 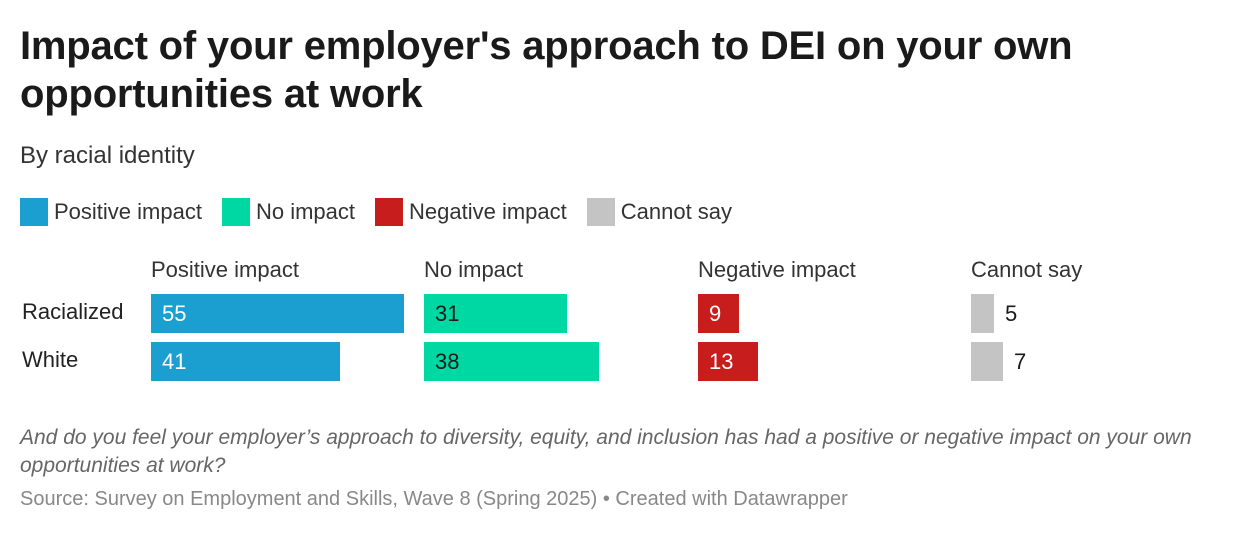 I want to click on row-label-white: White, so click(x=50, y=359).